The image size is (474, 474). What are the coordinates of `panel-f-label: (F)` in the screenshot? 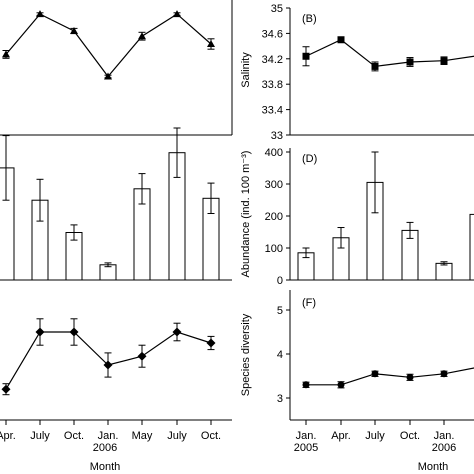 It's located at (309, 303).